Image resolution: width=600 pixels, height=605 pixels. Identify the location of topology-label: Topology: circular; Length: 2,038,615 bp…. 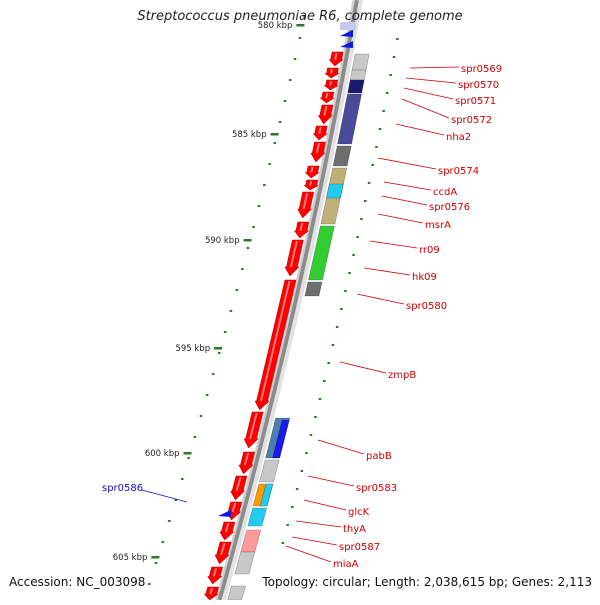
(427, 582).